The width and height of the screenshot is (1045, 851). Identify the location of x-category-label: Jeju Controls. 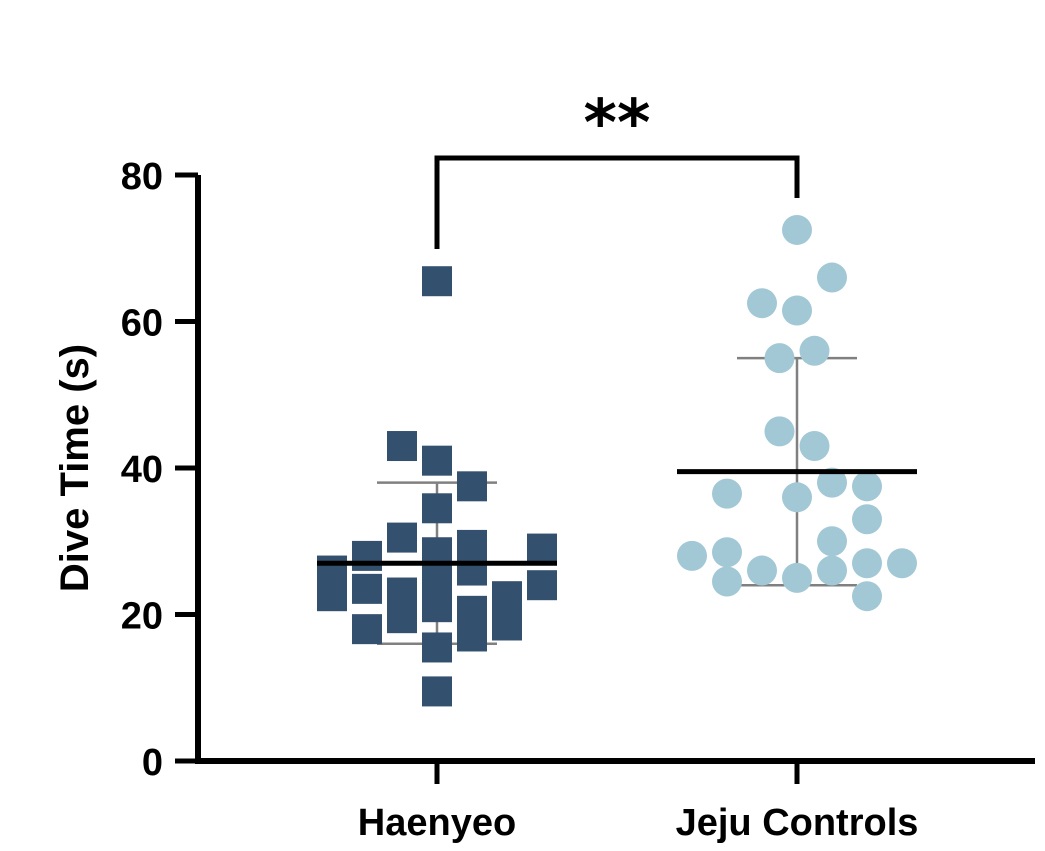
(797, 823).